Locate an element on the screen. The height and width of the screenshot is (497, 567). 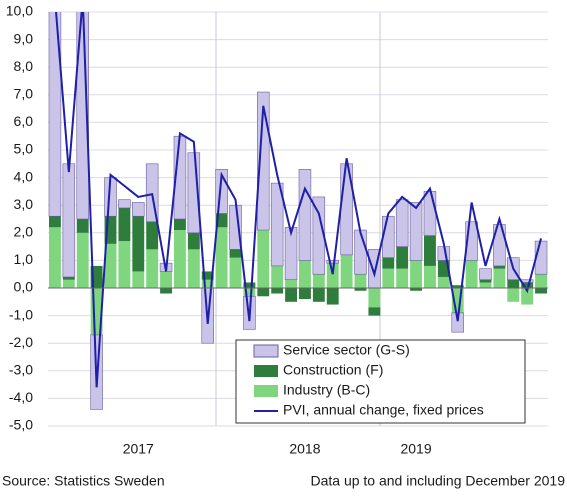
y-tick-label: 8,0 is located at coordinates (24, 66).